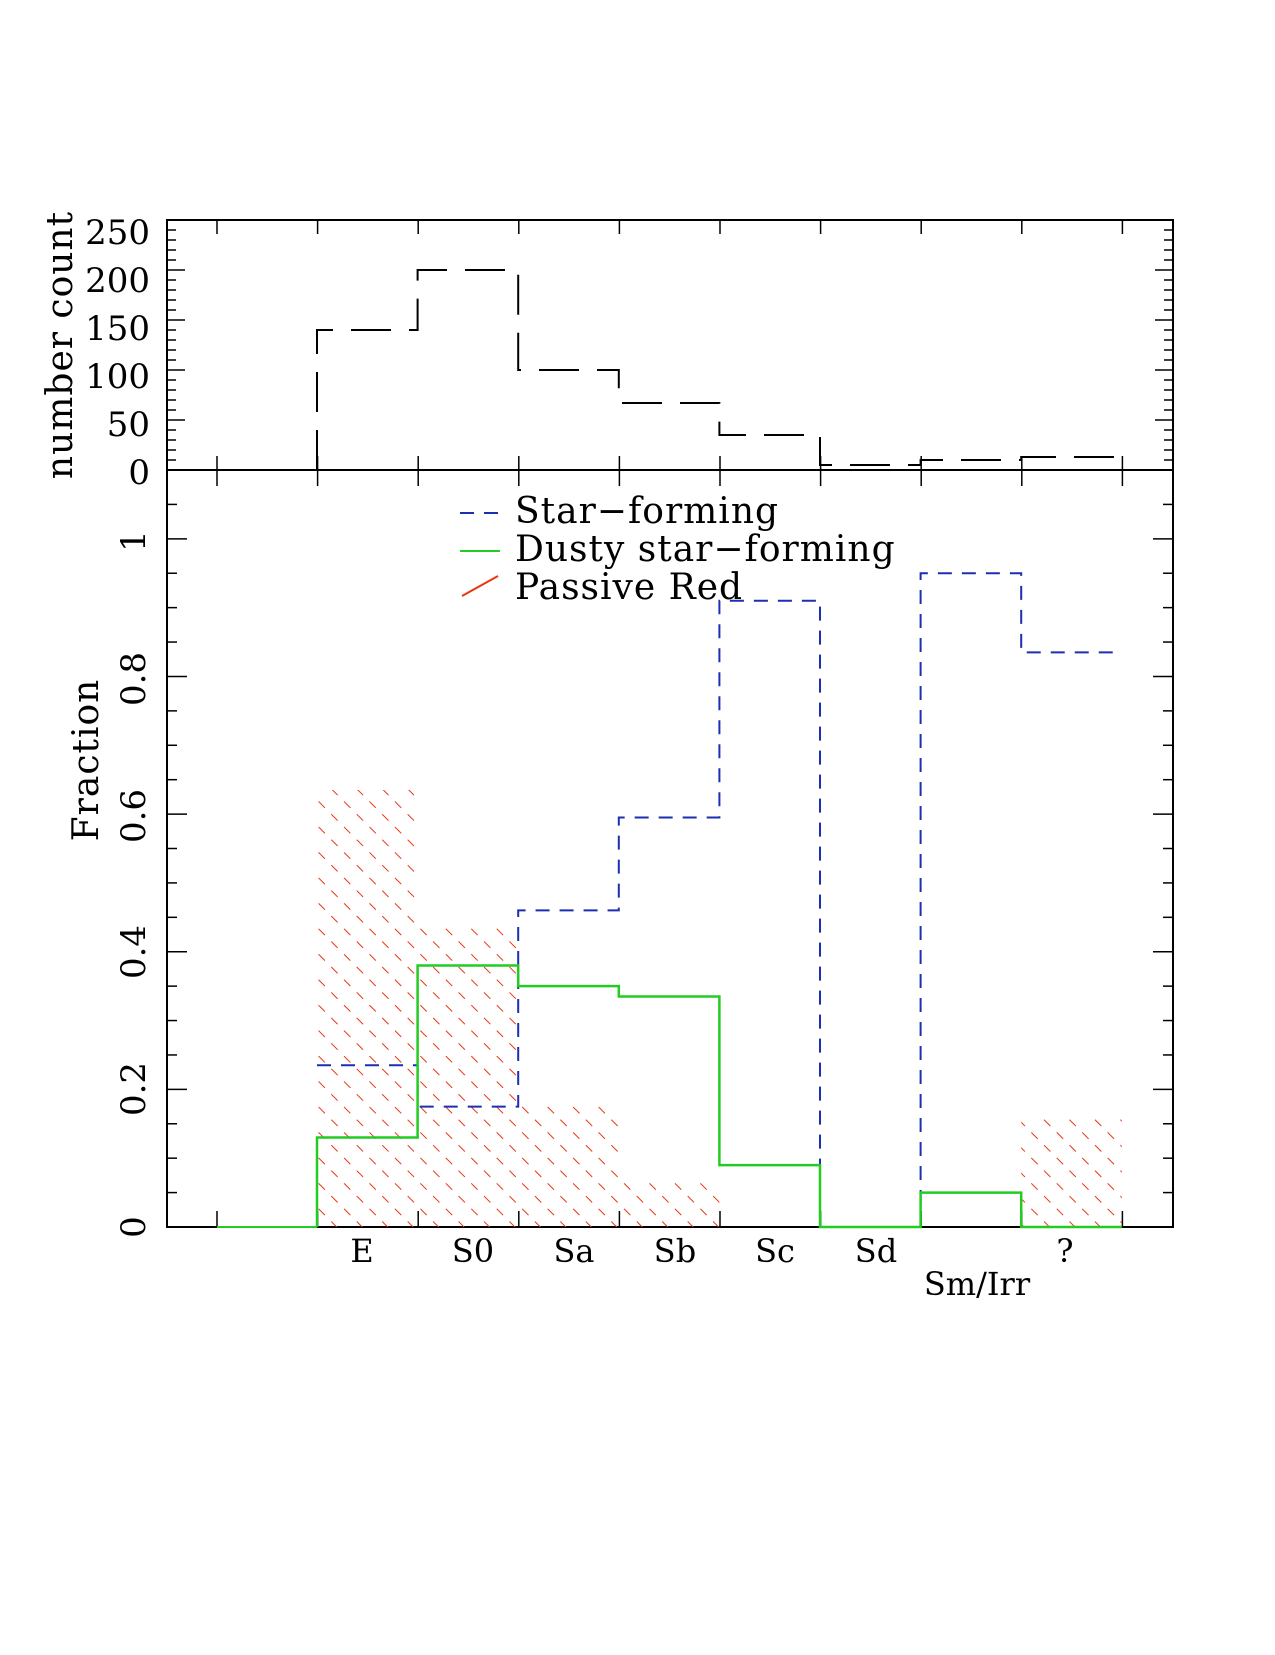 The image size is (1275, 1655). Describe the element at coordinates (117, 281) in the screenshot. I see `top-y-tick-label: 200` at that location.